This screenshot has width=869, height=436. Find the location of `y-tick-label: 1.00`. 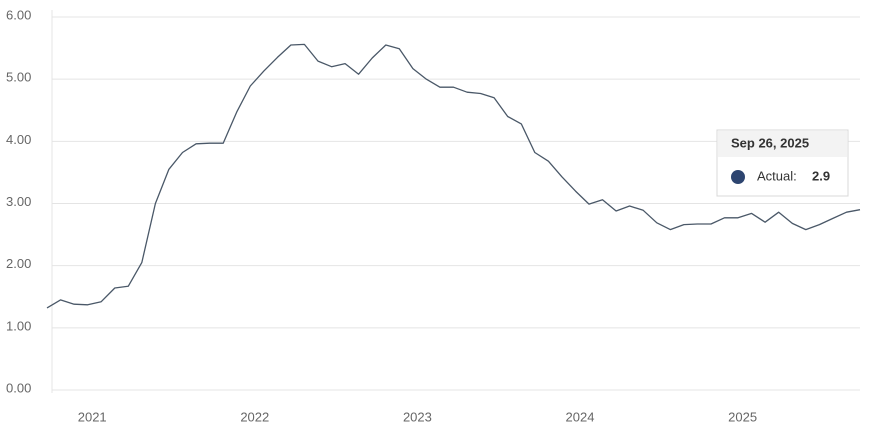

y-tick-label: 1.00 is located at coordinates (18, 325).